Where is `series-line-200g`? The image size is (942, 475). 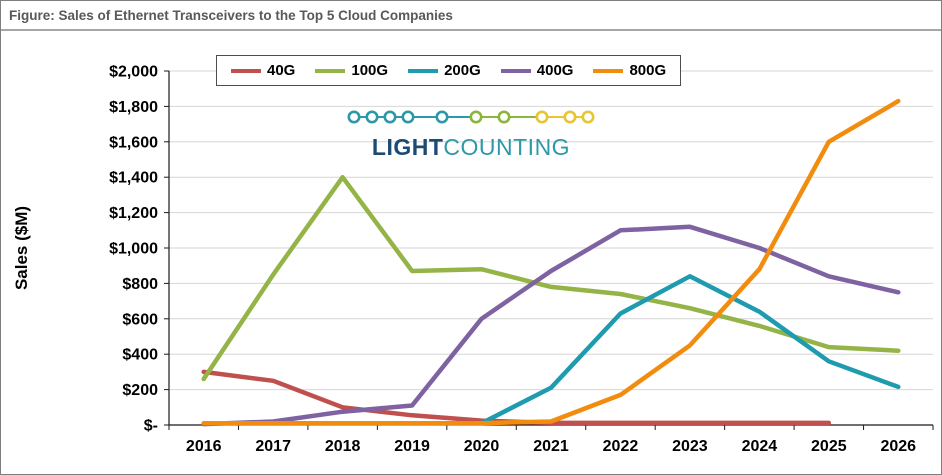 series-line-200g is located at coordinates (690, 350).